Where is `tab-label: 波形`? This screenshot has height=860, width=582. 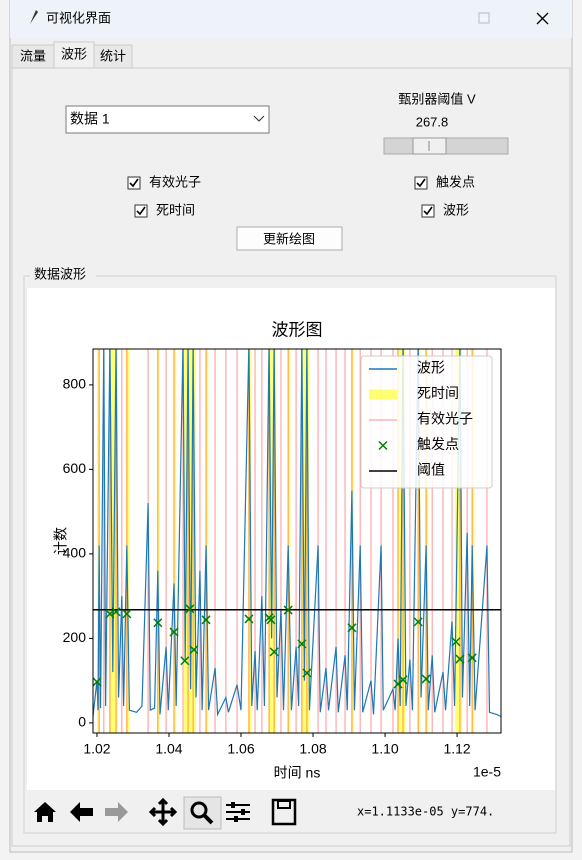 tab-label: 波形 is located at coordinates (74, 53).